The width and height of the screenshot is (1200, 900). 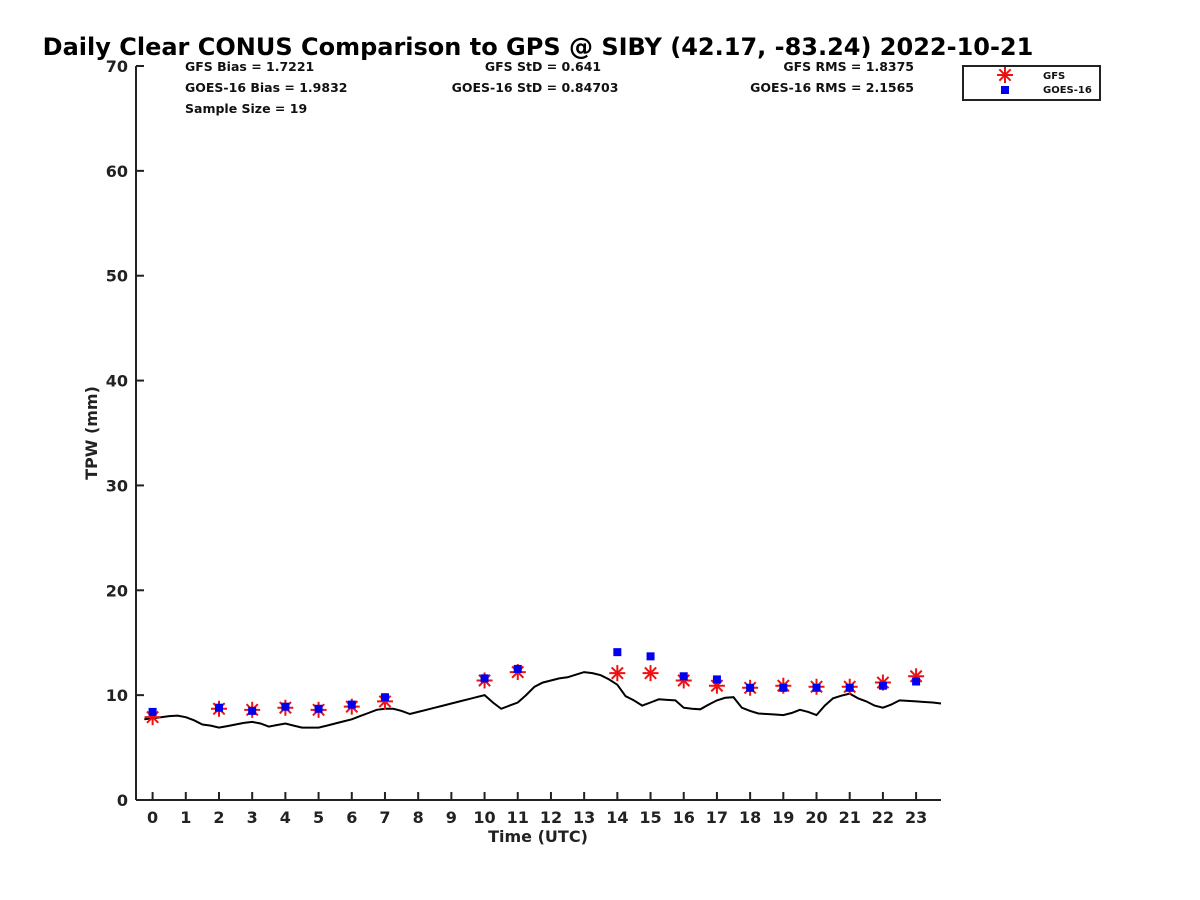 I want to click on y-ticks: 0 10 20 30 40 50 60 70, so click(x=125, y=433).